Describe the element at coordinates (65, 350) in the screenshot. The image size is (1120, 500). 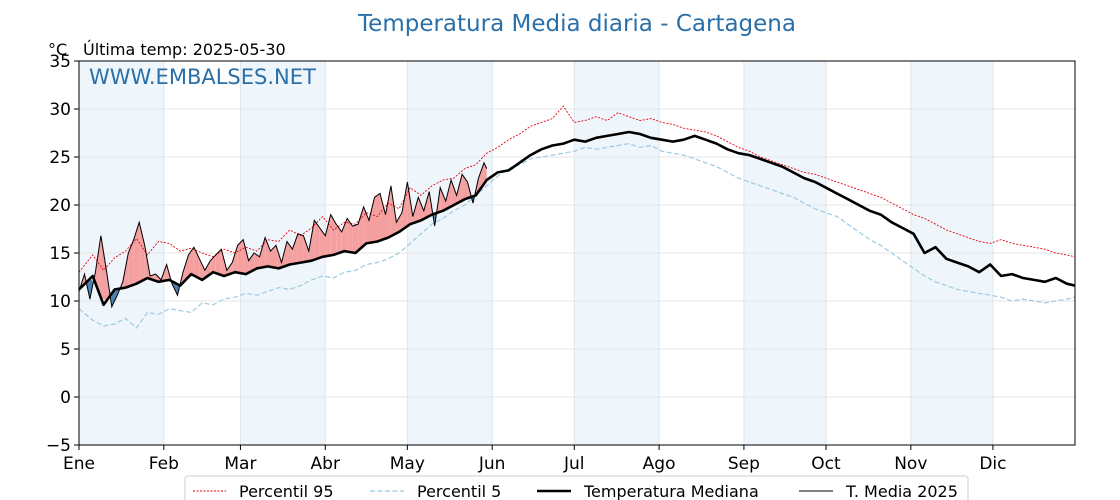
I see `y-tick-label: 5` at that location.